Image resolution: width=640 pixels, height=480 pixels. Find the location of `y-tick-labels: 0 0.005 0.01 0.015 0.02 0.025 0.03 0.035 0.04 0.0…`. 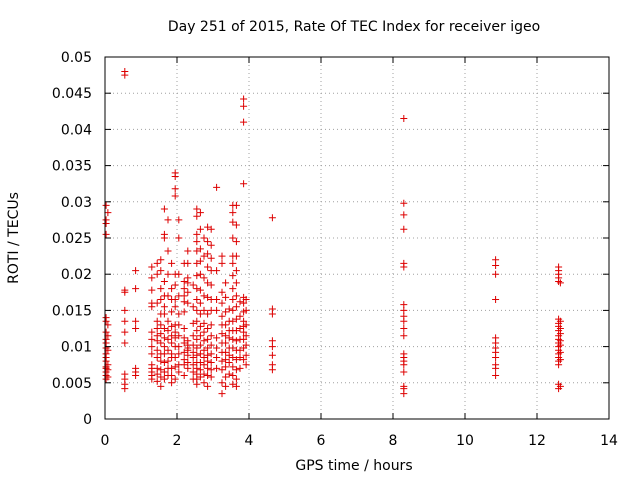

y-tick-labels: 0 0.005 0.01 0.015 0.02 0.025 0.03 0.035 0.04 0.0… is located at coordinates (72, 239).